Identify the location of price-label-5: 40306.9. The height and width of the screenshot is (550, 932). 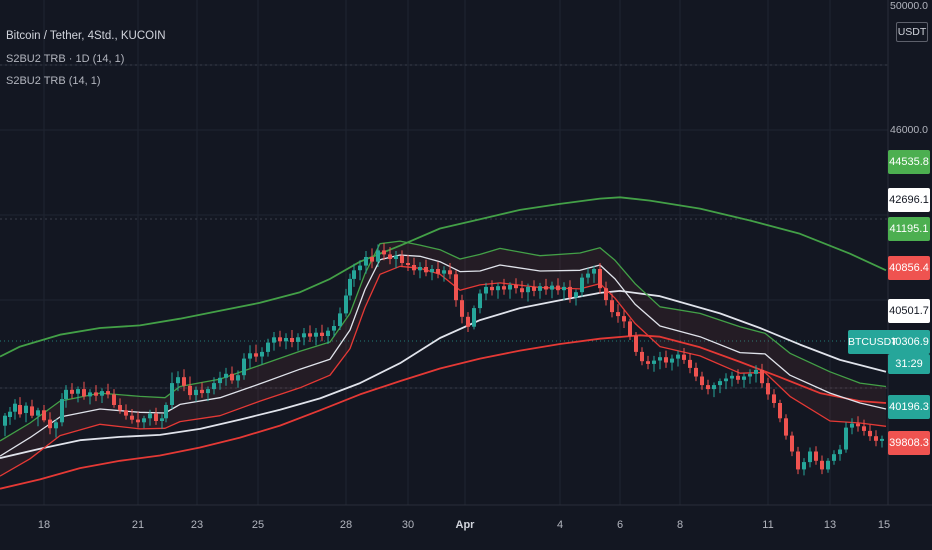
(909, 342).